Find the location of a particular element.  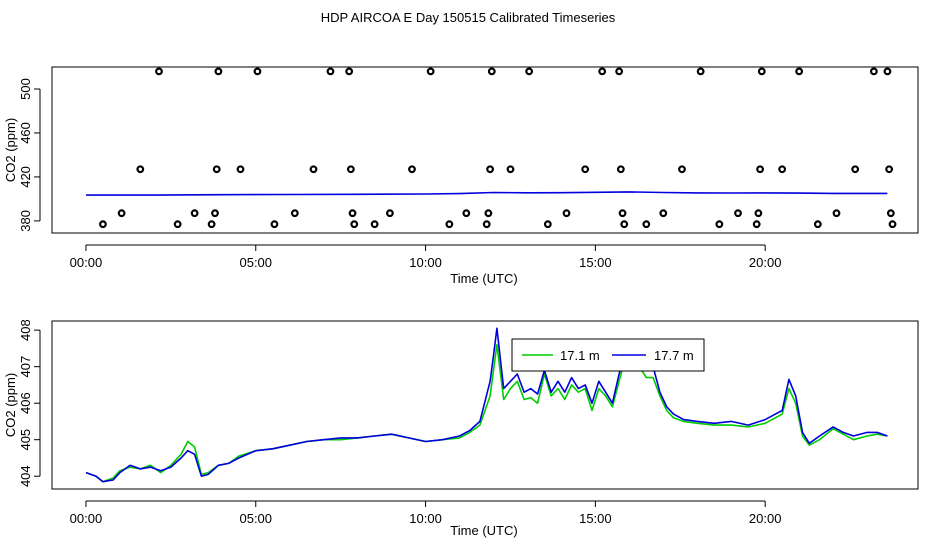

y-tick-label: 460 is located at coordinates (25, 133).